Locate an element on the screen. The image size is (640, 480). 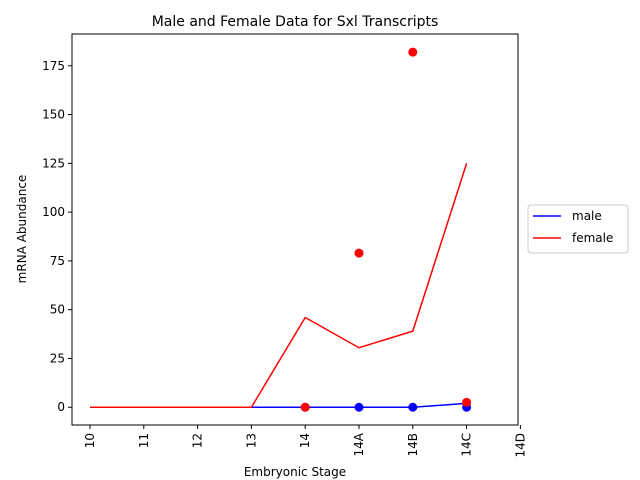
x-tick-label: 11 is located at coordinates (144, 440).